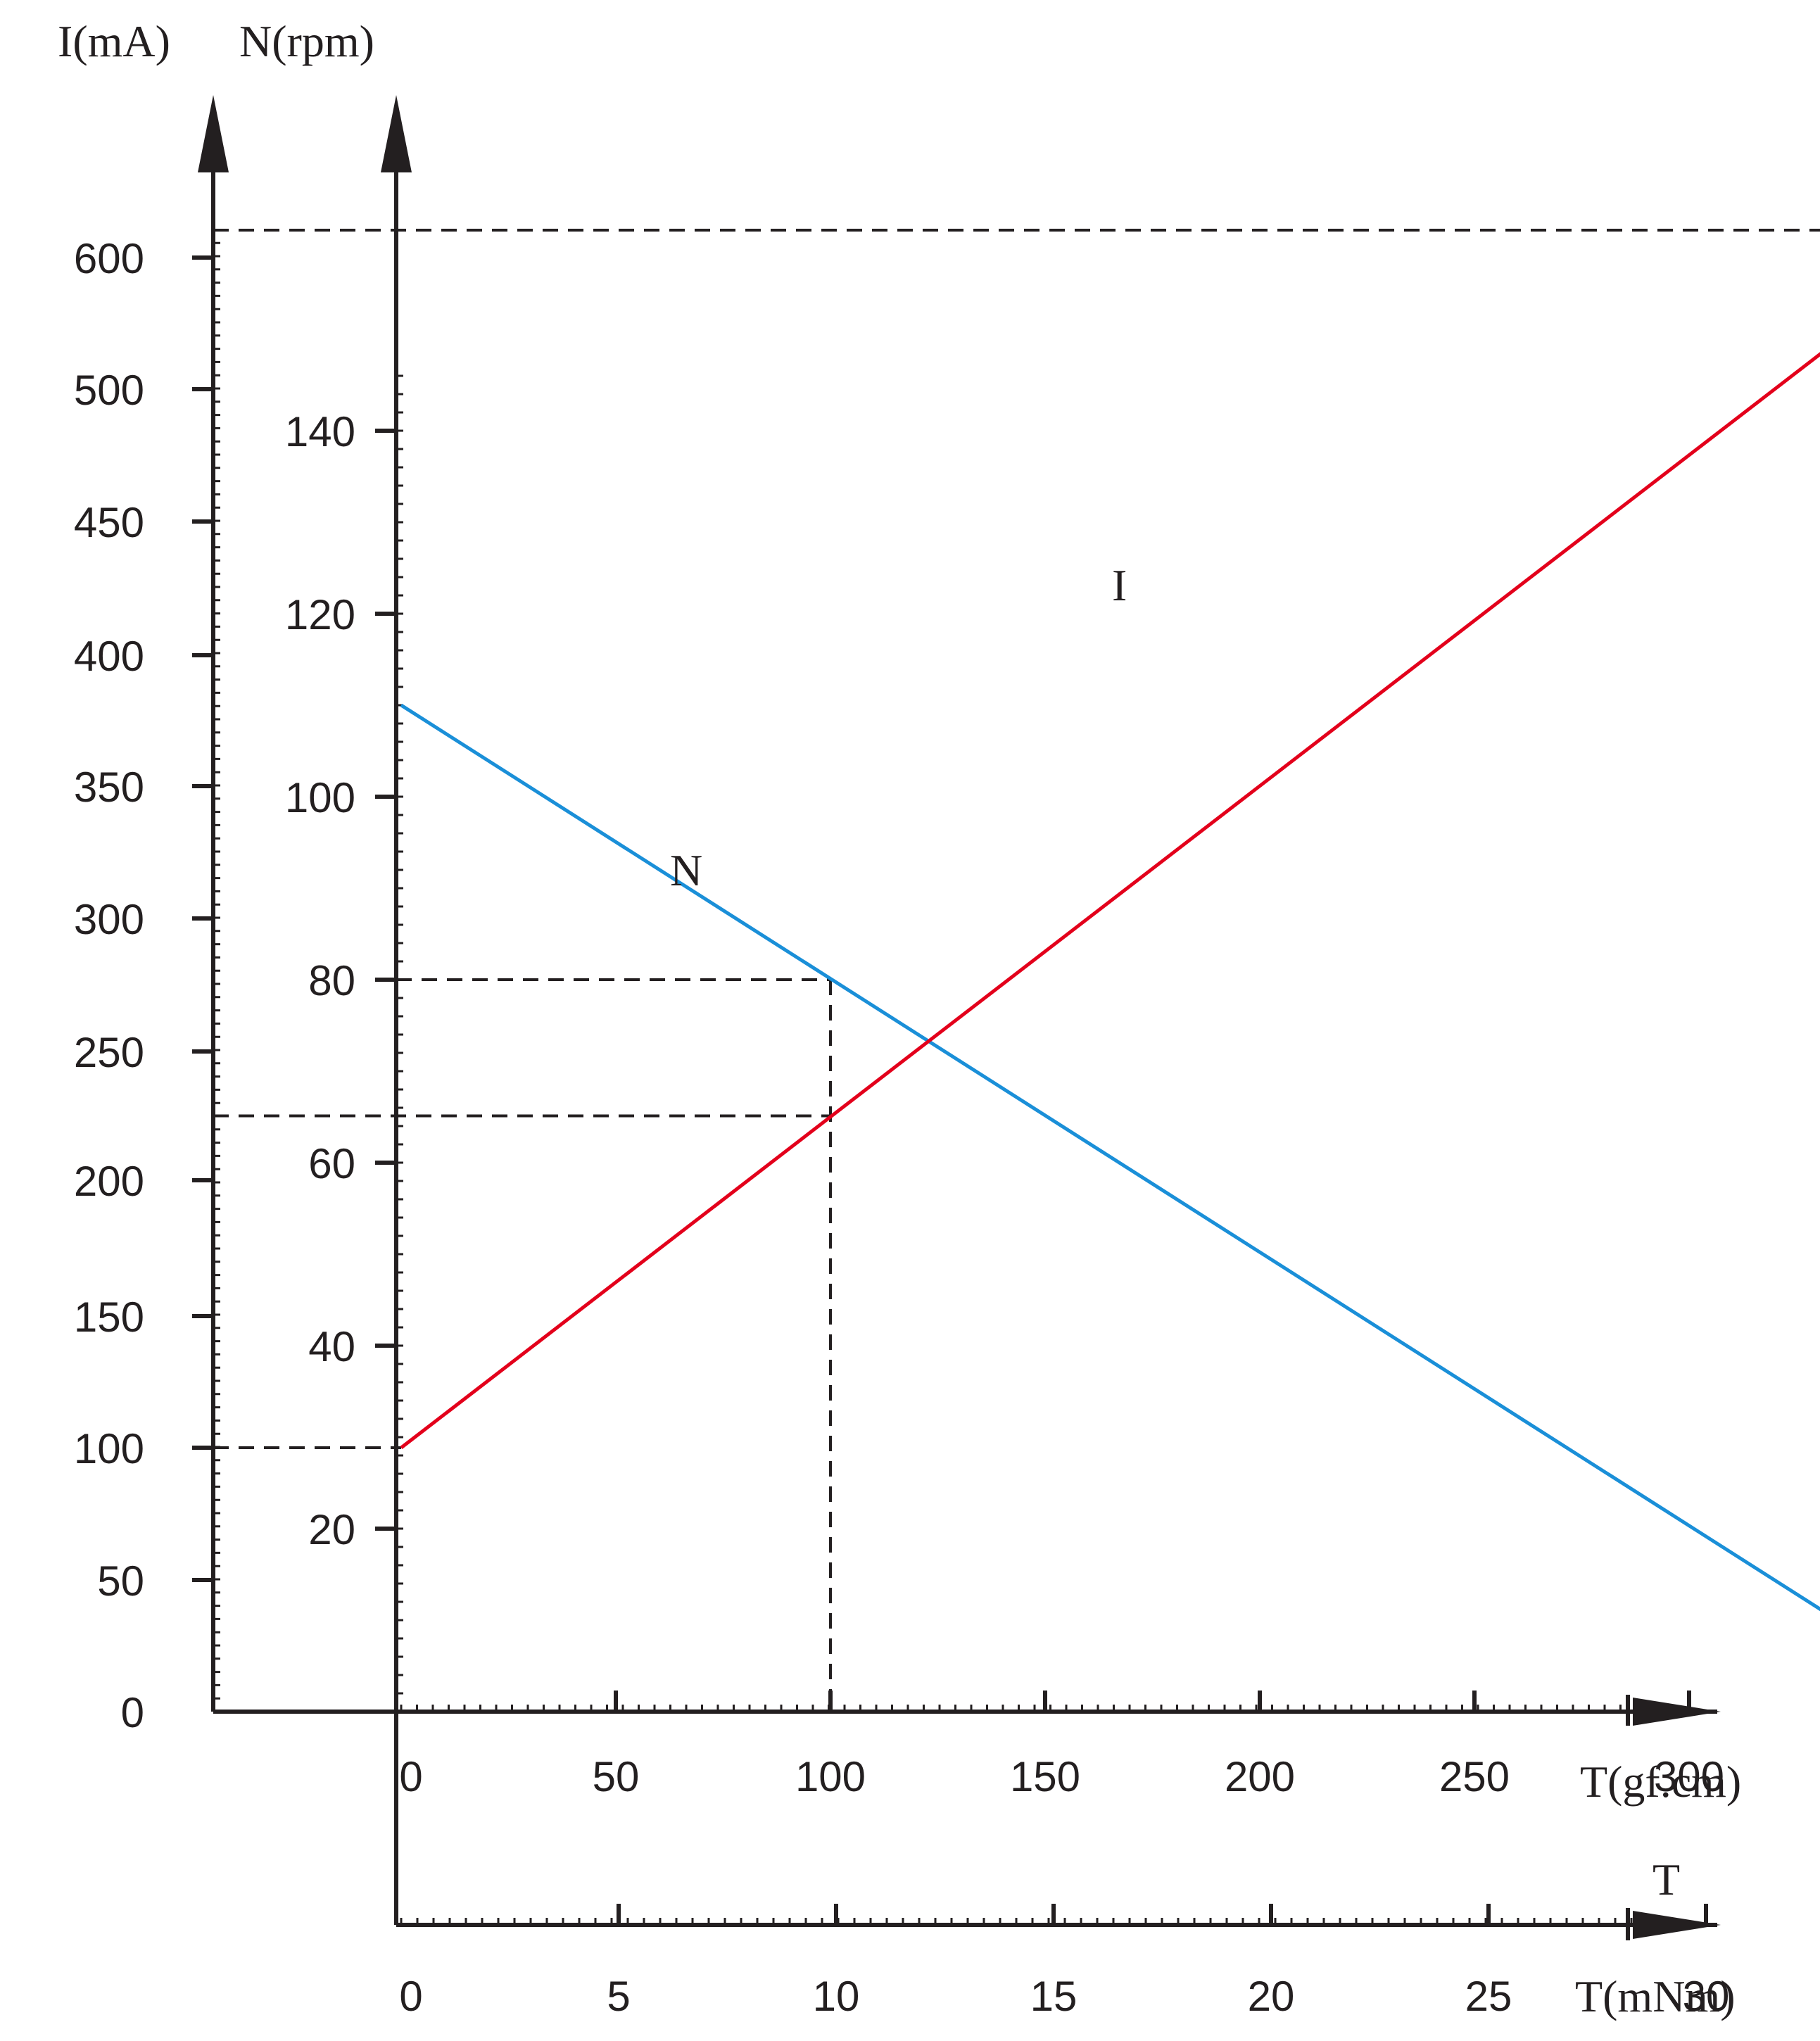 The image size is (1820, 2041). Describe the element at coordinates (320, 614) in the screenshot. I see `speed-tick-label: 120` at that location.